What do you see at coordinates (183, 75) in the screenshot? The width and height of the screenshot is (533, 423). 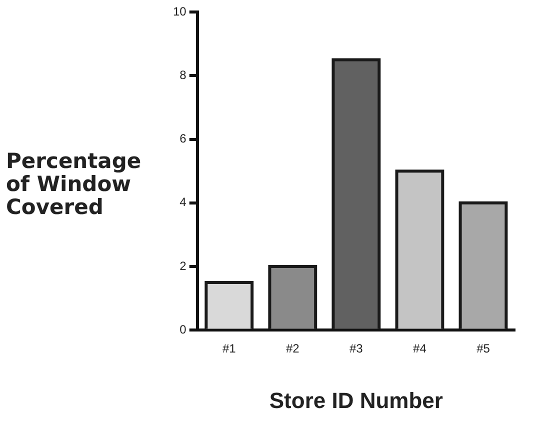 I see `y-tick-label: 8` at bounding box center [183, 75].